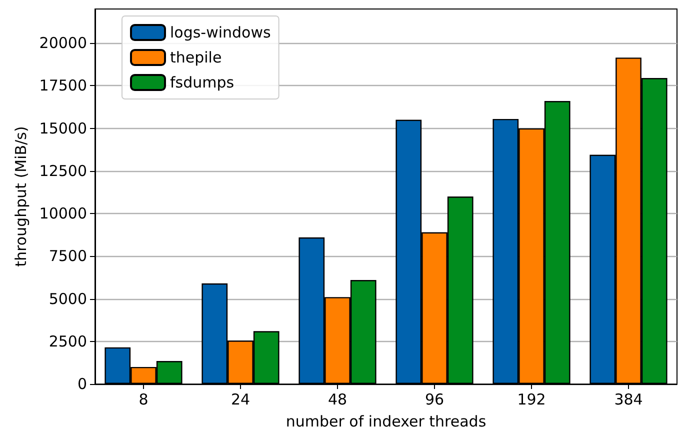 This screenshot has width=685, height=442. Describe the element at coordinates (221, 33) in the screenshot. I see `legend-label: logs-windows` at that location.